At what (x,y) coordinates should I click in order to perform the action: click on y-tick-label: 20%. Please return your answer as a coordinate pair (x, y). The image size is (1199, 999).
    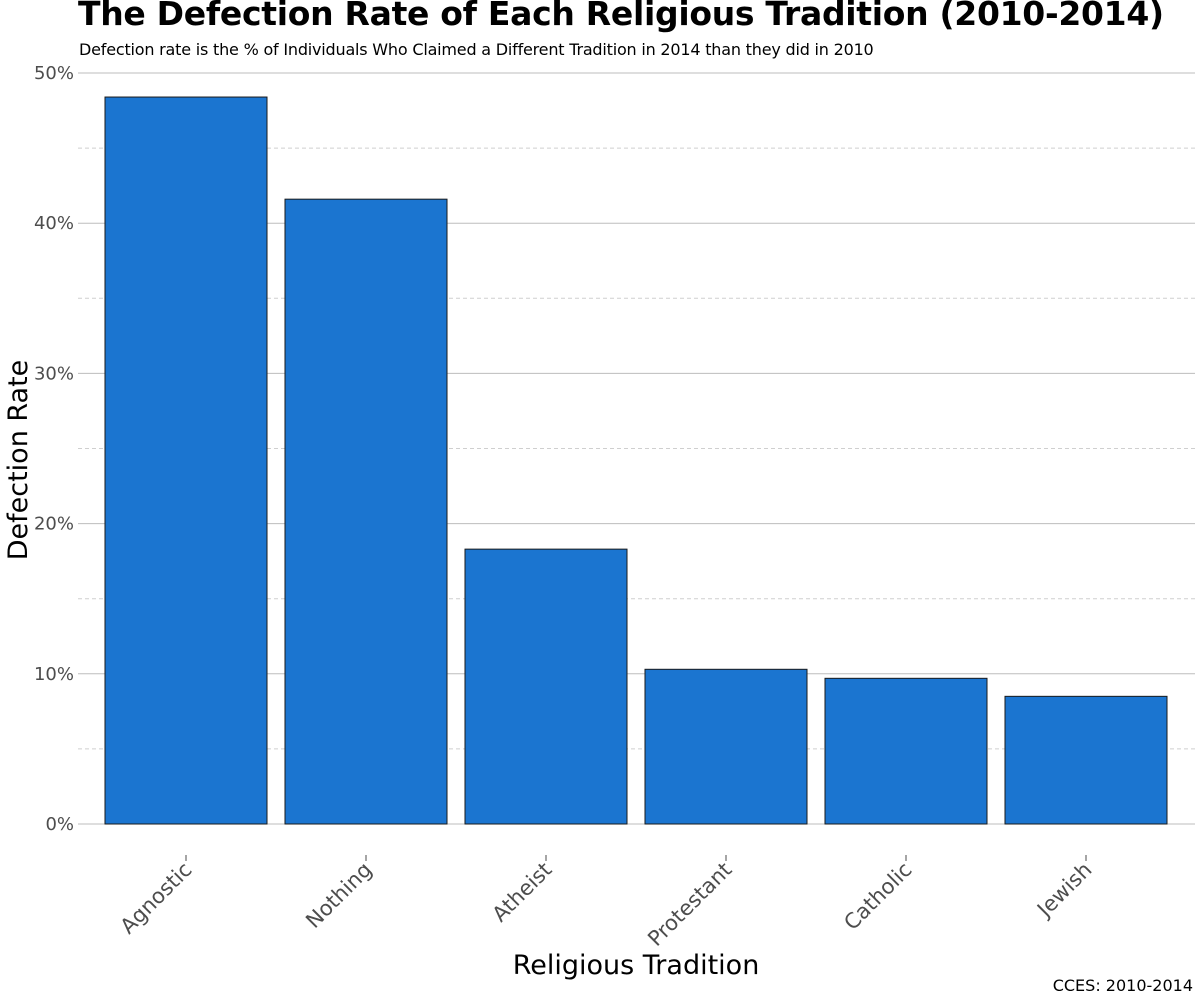
    Looking at the image, I should click on (54, 524).